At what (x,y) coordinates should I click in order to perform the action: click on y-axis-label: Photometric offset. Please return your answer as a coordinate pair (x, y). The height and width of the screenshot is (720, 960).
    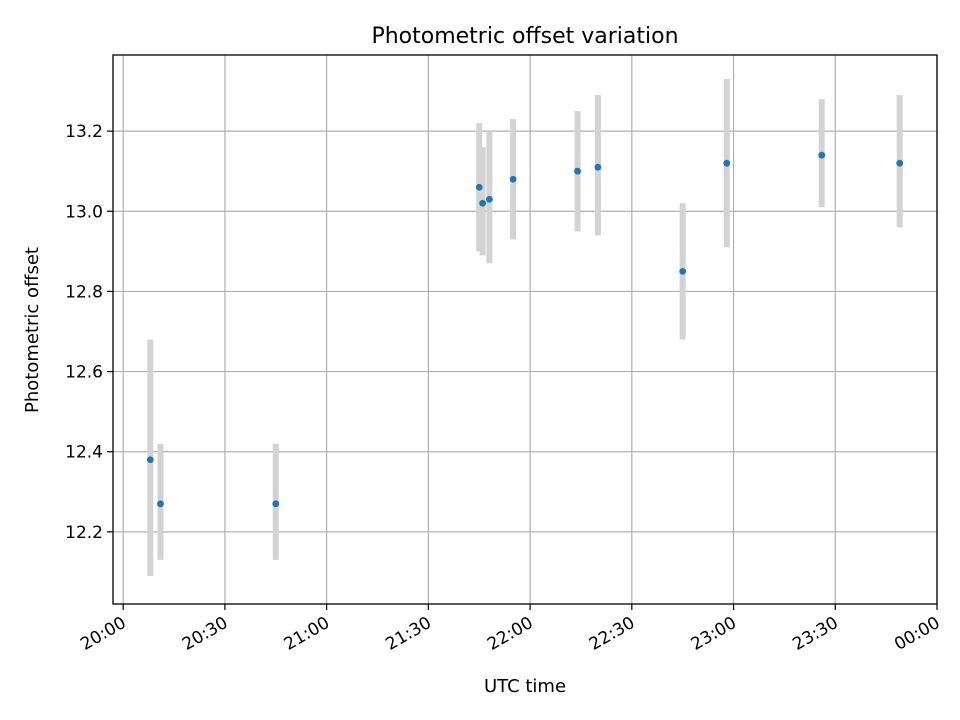
    Looking at the image, I should click on (32, 330).